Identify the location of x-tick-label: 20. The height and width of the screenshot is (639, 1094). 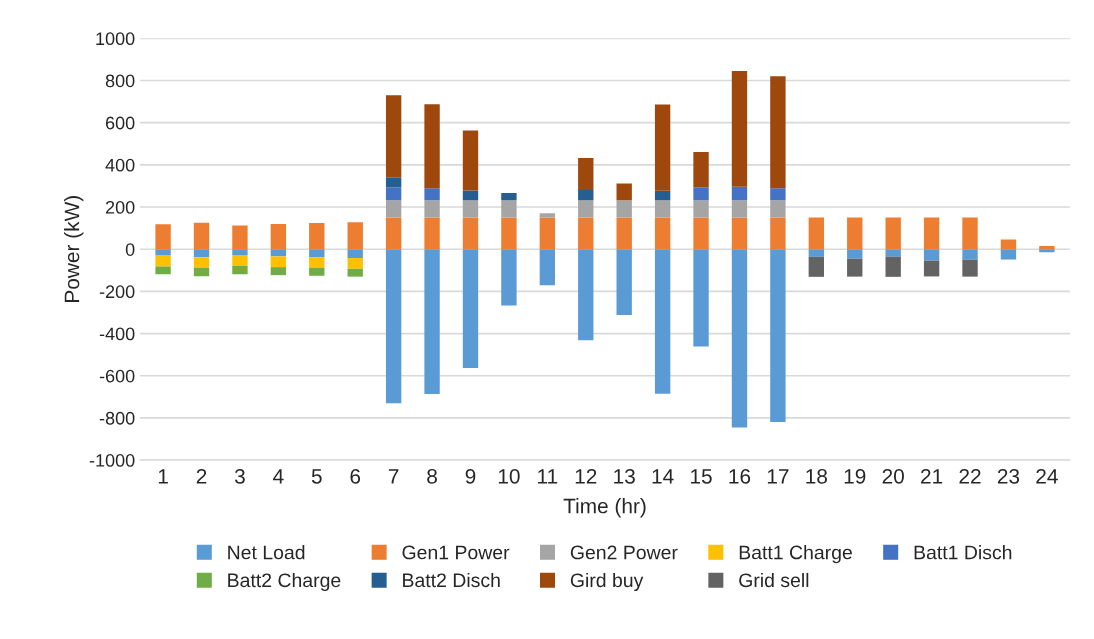
(893, 476).